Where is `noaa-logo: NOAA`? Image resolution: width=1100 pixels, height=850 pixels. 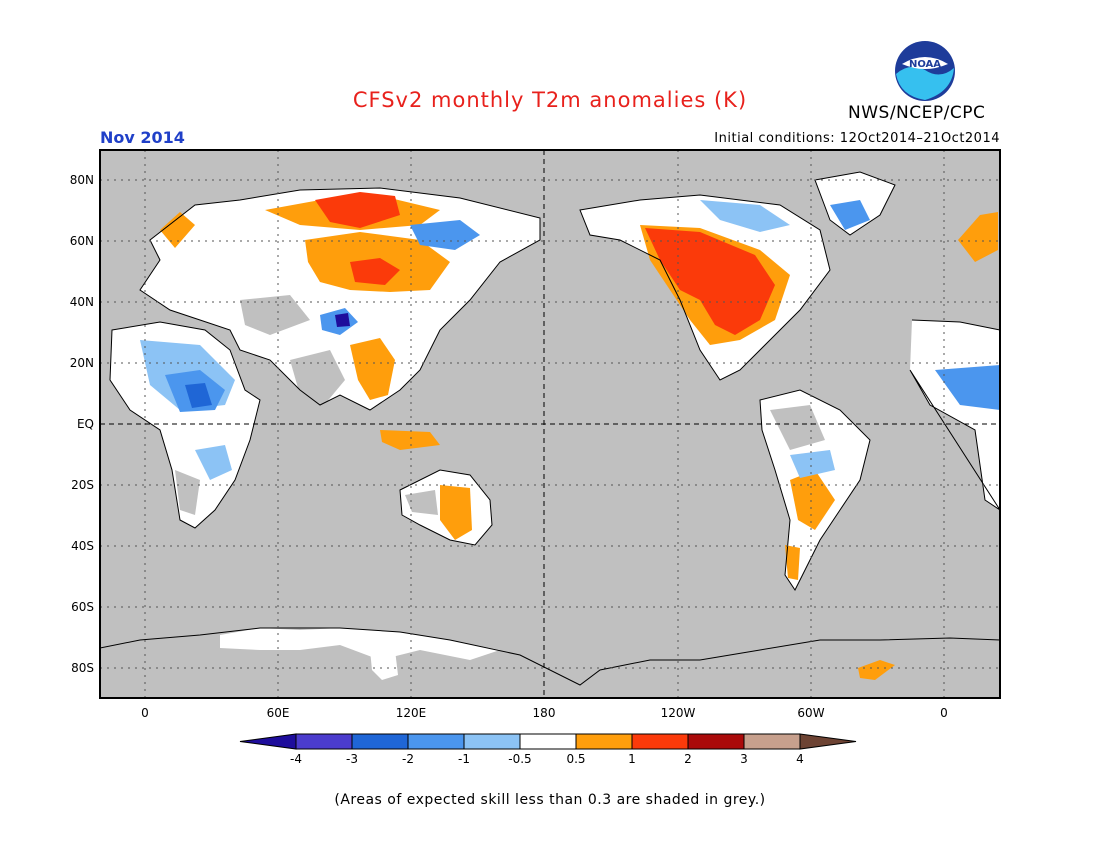 noaa-logo: NOAA is located at coordinates (925, 71).